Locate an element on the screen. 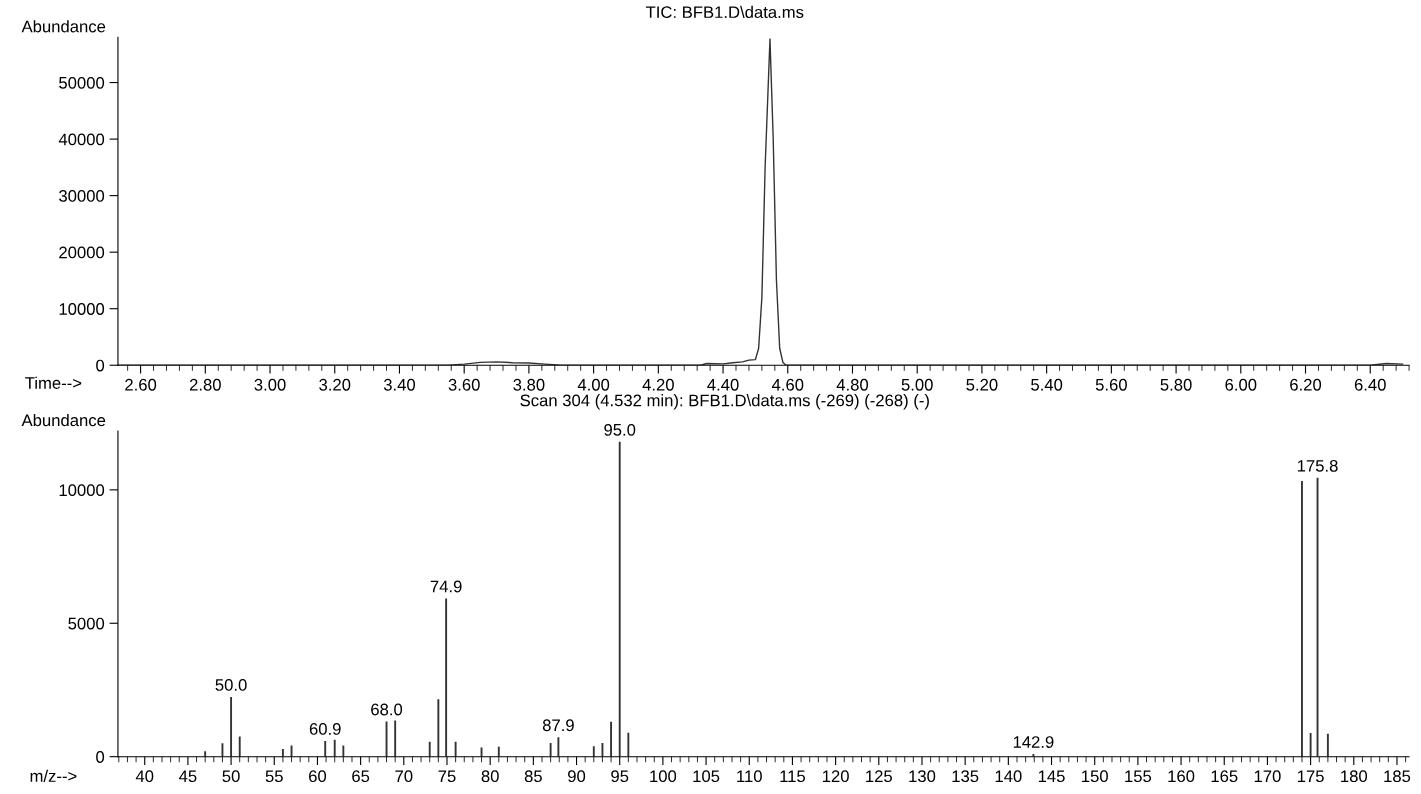  x-tick-label: 5.60 is located at coordinates (1111, 384).